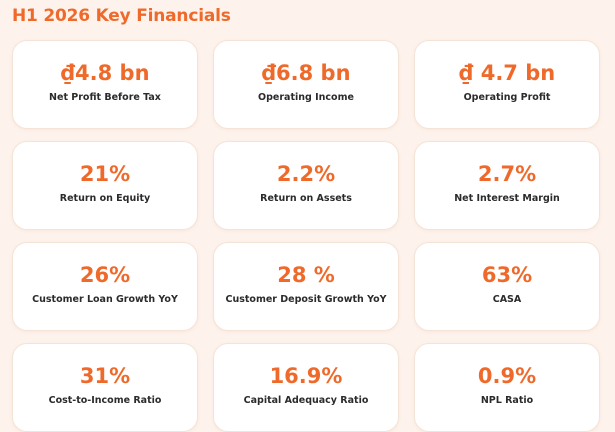 This screenshot has width=615, height=432. Describe the element at coordinates (105, 275) in the screenshot. I see `metric-value: 26%` at that location.